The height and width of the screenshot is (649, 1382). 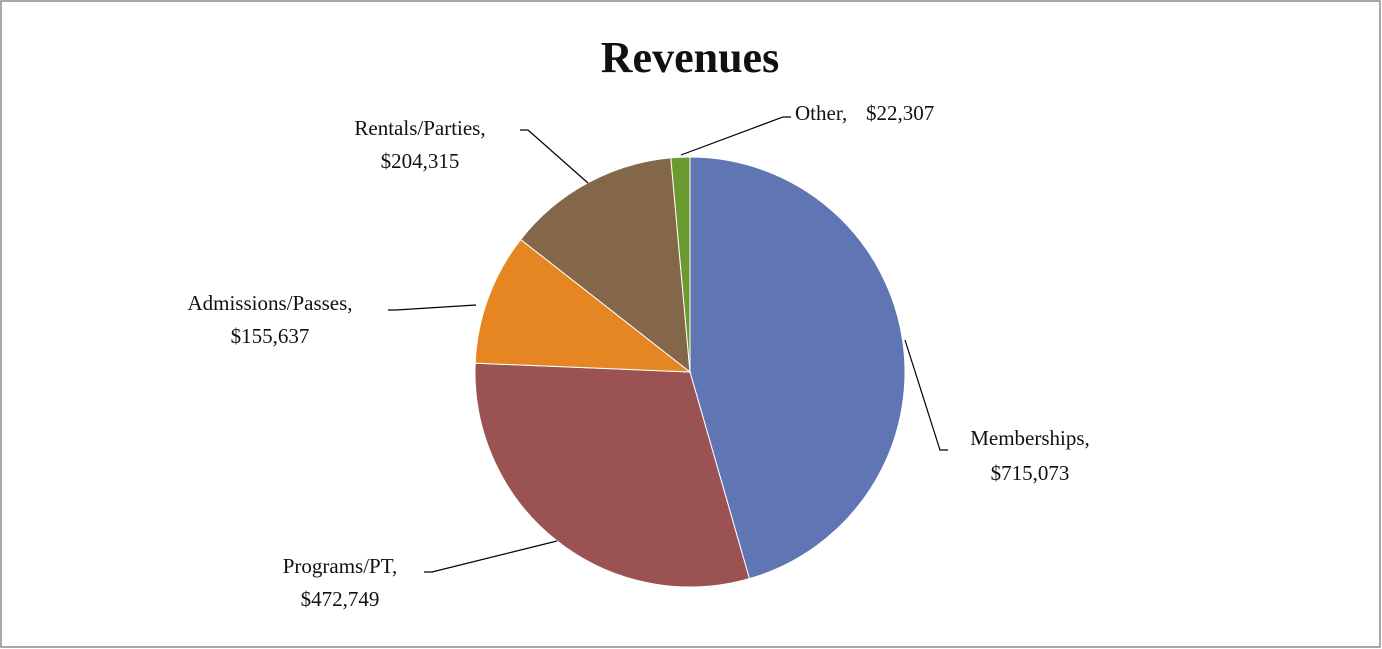 I want to click on data-label-value: $155,637, so click(x=270, y=336).